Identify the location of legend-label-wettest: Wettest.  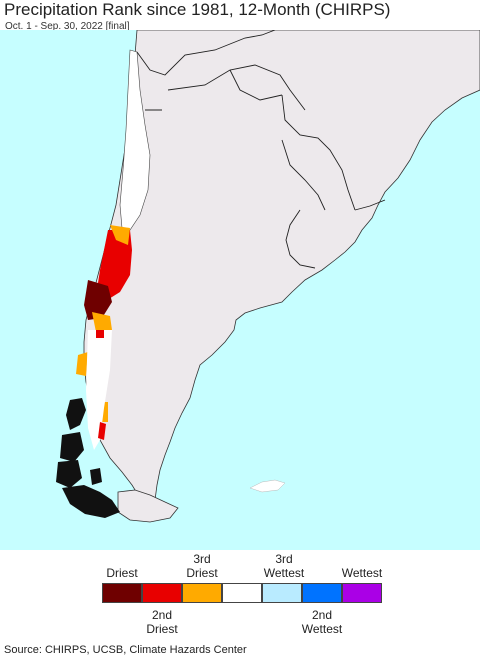
(362, 573).